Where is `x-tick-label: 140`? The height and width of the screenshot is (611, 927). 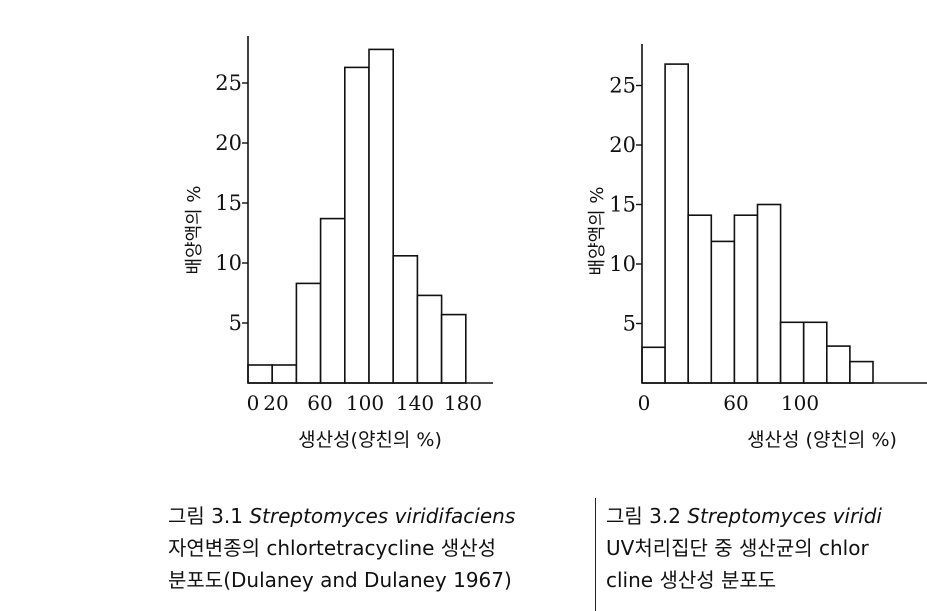
x-tick-label: 140 is located at coordinates (415, 403).